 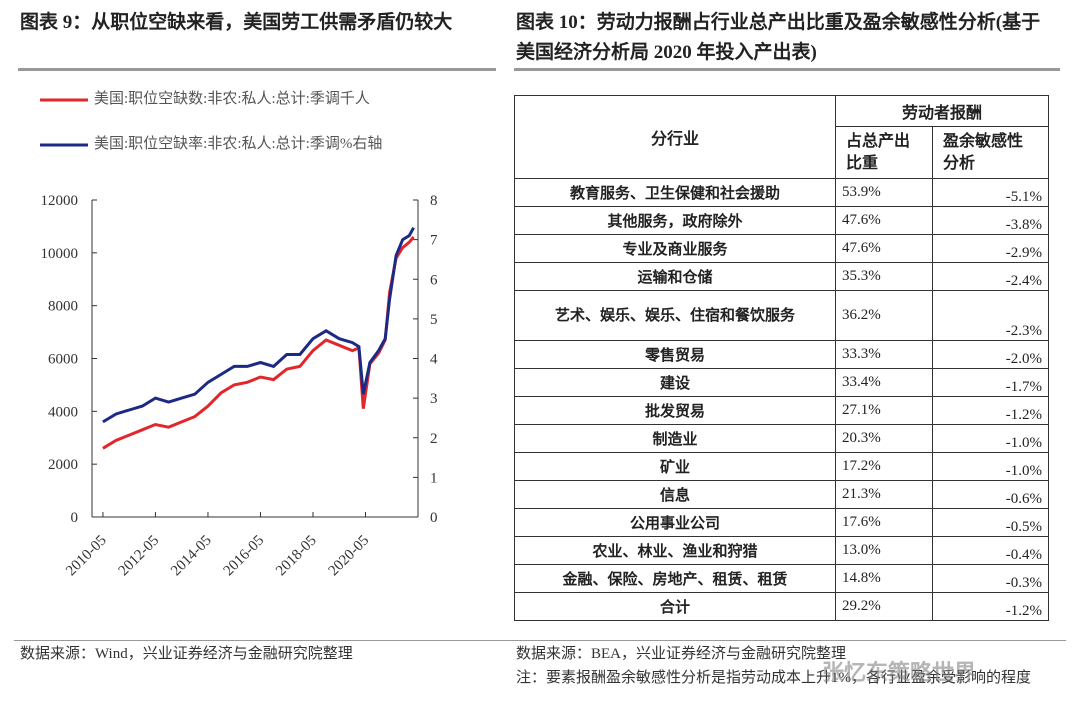 I want to click on y2-tick-label: 7, so click(x=434, y=241).